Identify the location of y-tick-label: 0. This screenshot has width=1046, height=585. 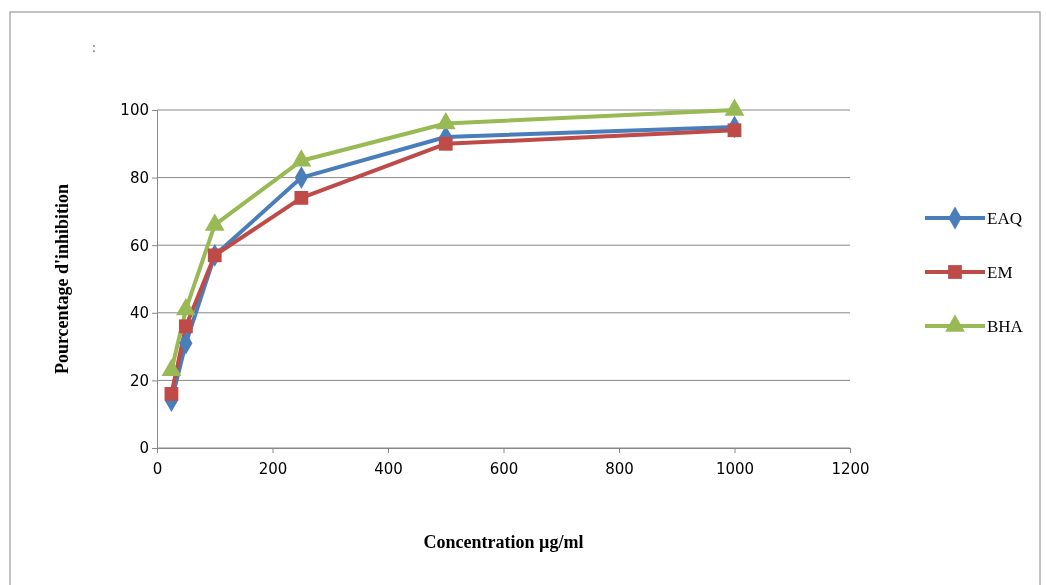
(144, 448).